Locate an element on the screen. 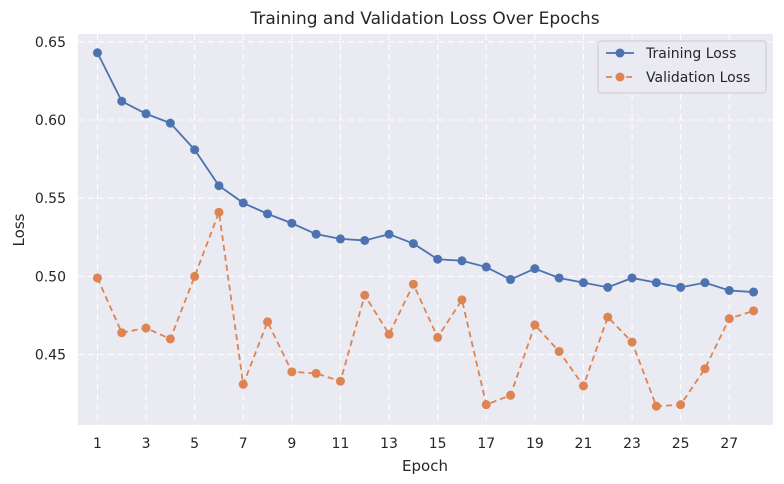 Image resolution: width=784 pixels, height=484 pixels. x-tick-label: 15 is located at coordinates (438, 444).